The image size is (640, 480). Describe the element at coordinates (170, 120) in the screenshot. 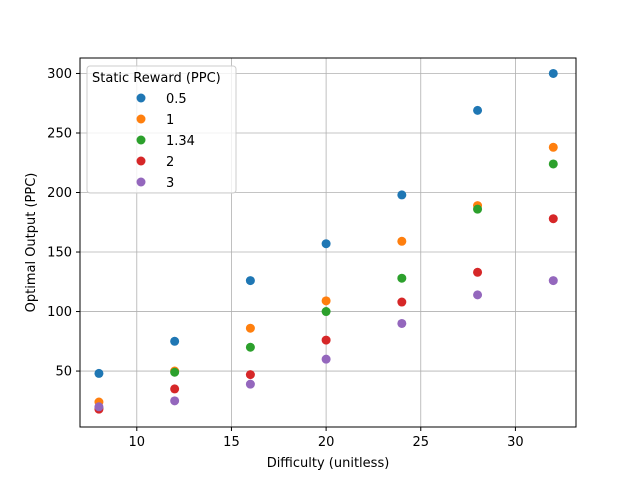

I see `legend-entry-label: 1` at that location.